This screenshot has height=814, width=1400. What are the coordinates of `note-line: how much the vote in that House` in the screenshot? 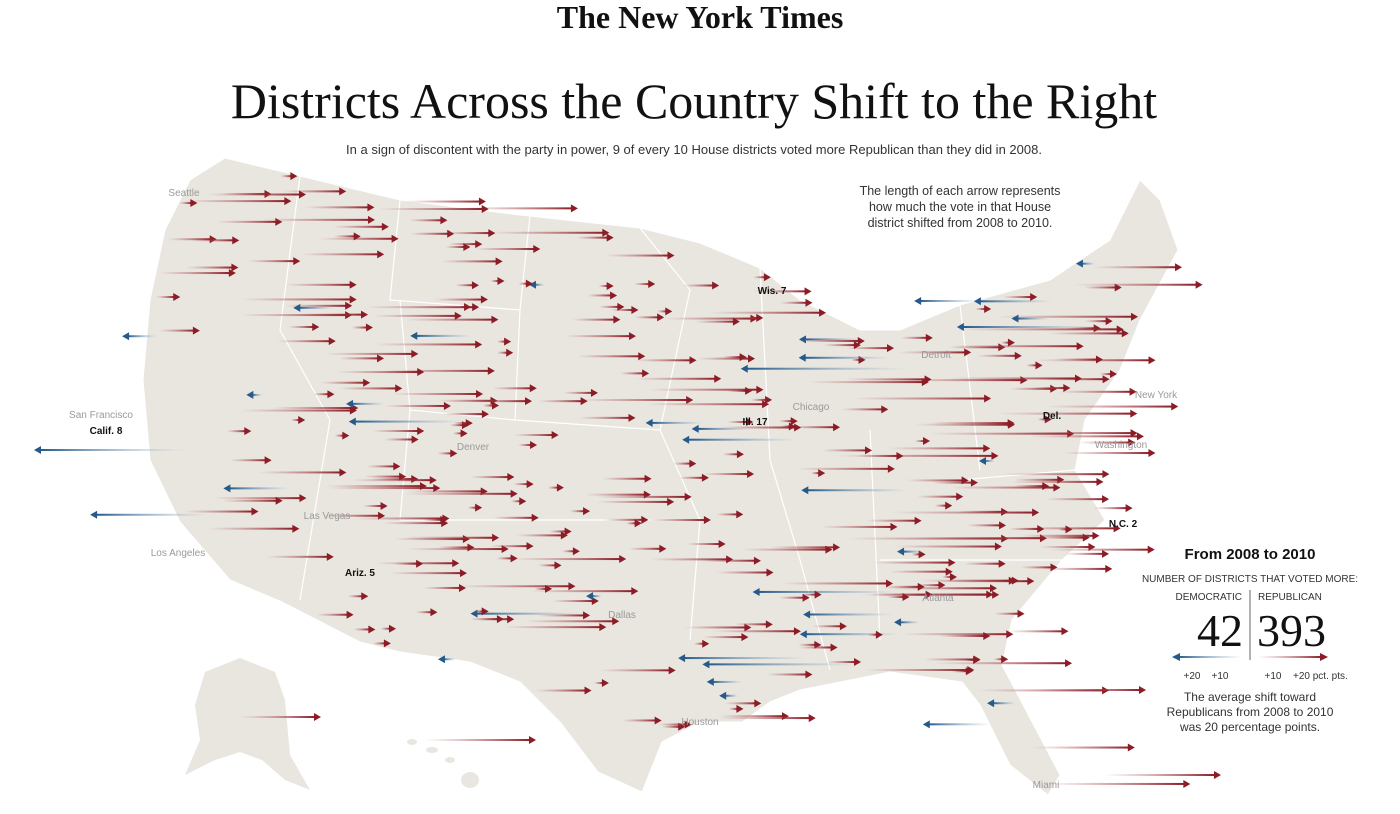 It's located at (960, 207).